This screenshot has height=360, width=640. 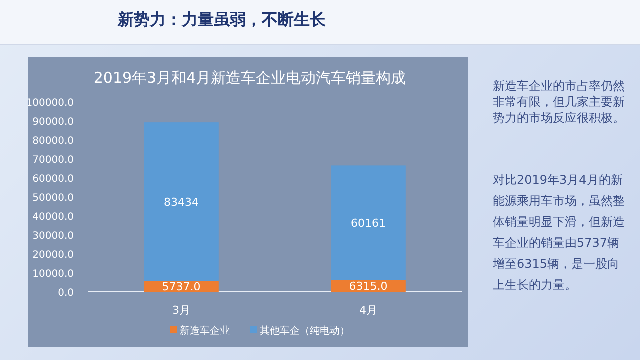 I want to click on text: 新造车企业的市占率仍然非常有限，但几家主要新势力的市场反应很积极。, so click(x=559, y=102).